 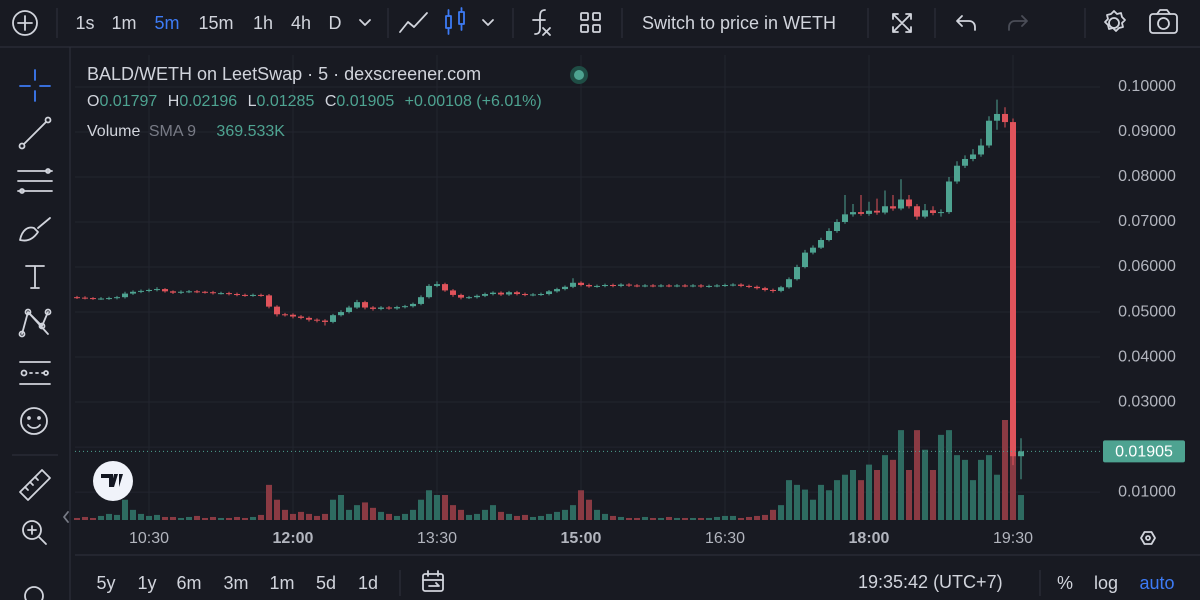 What do you see at coordinates (293, 538) in the screenshot?
I see `x-tick-label: 12:00` at bounding box center [293, 538].